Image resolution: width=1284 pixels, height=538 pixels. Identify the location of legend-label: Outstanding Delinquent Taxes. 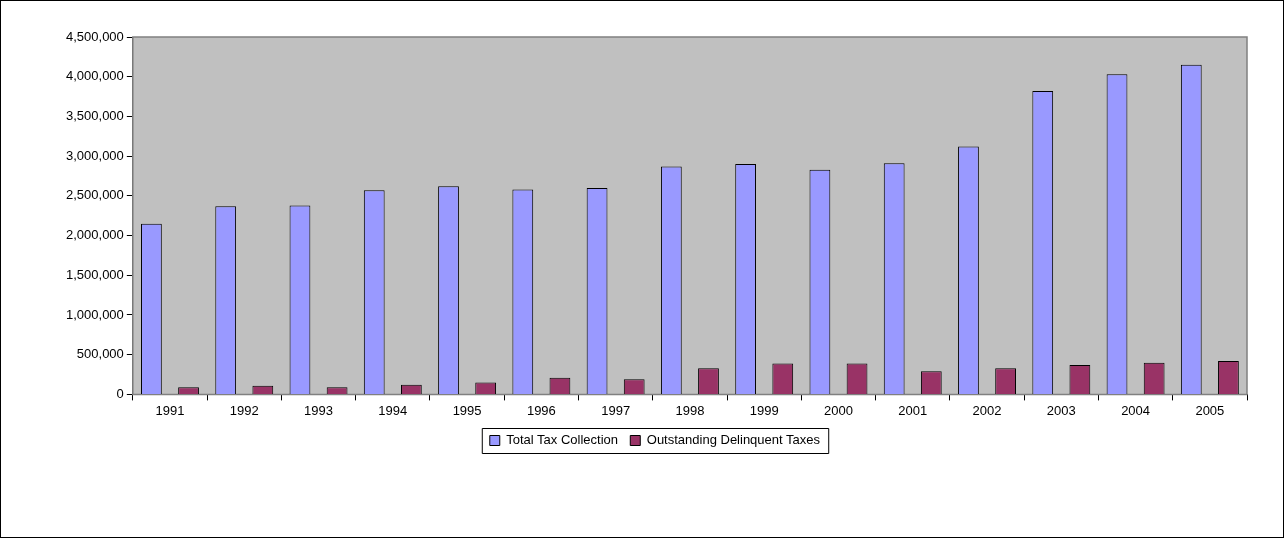
(733, 440).